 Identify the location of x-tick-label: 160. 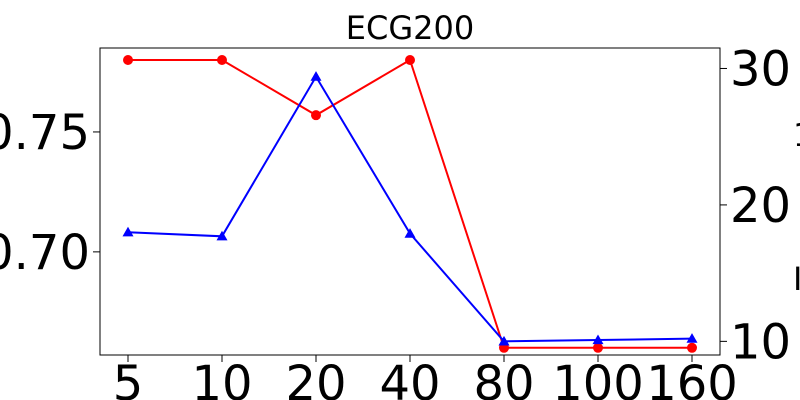
(692, 378).